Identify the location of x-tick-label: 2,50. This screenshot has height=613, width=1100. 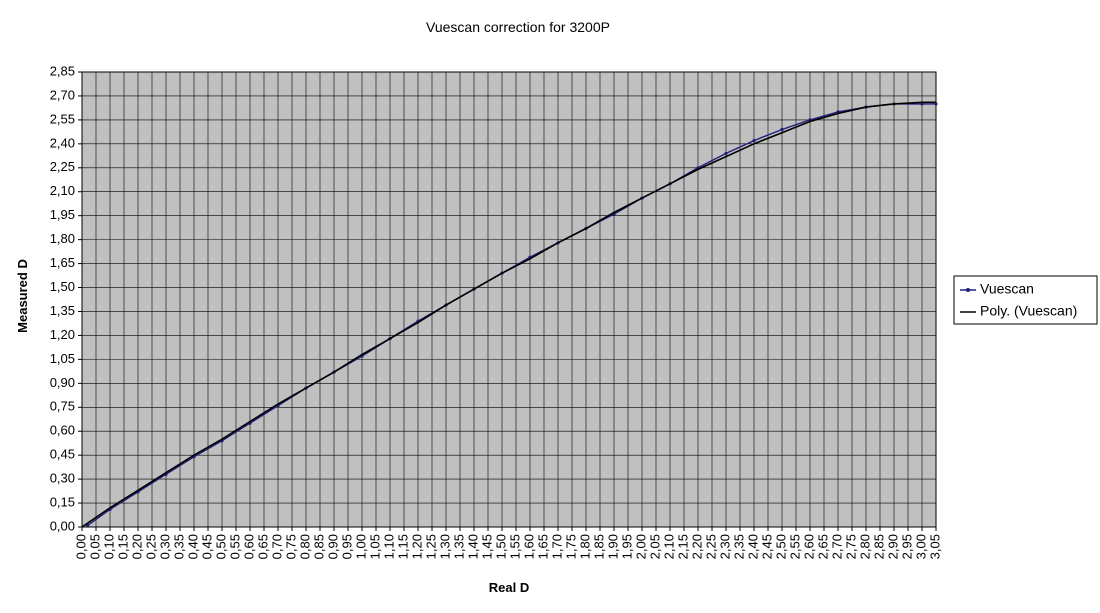
(780, 546).